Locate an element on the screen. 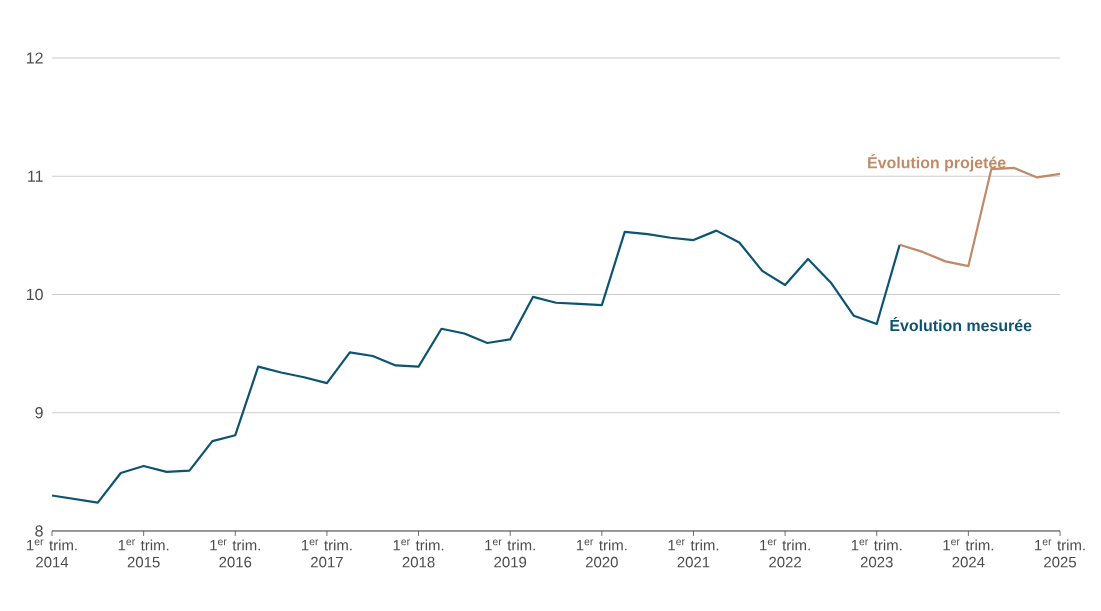 The height and width of the screenshot is (611, 1101). x-tick-label: 1$^{er}$ trim. 2016 is located at coordinates (235, 553).